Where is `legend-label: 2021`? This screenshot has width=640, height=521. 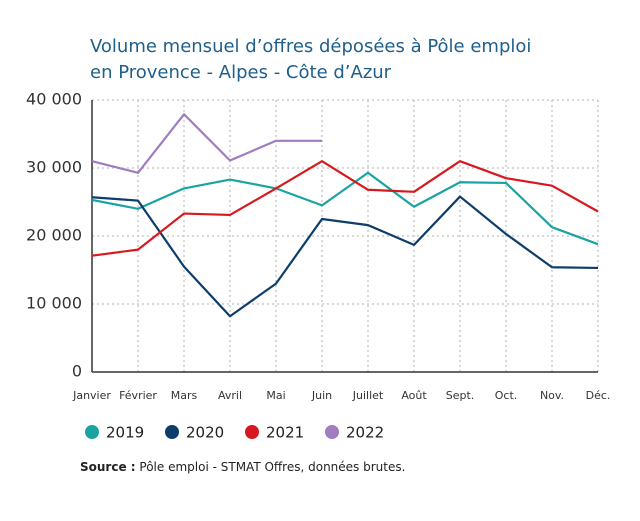
legend-label: 2021 is located at coordinates (285, 433).